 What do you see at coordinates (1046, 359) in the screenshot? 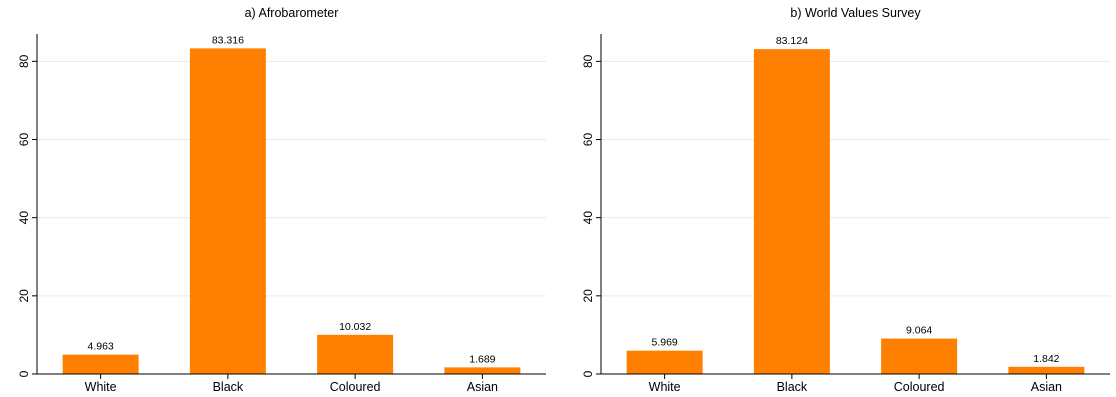
I see `bar-value-label: 1.842` at bounding box center [1046, 359].